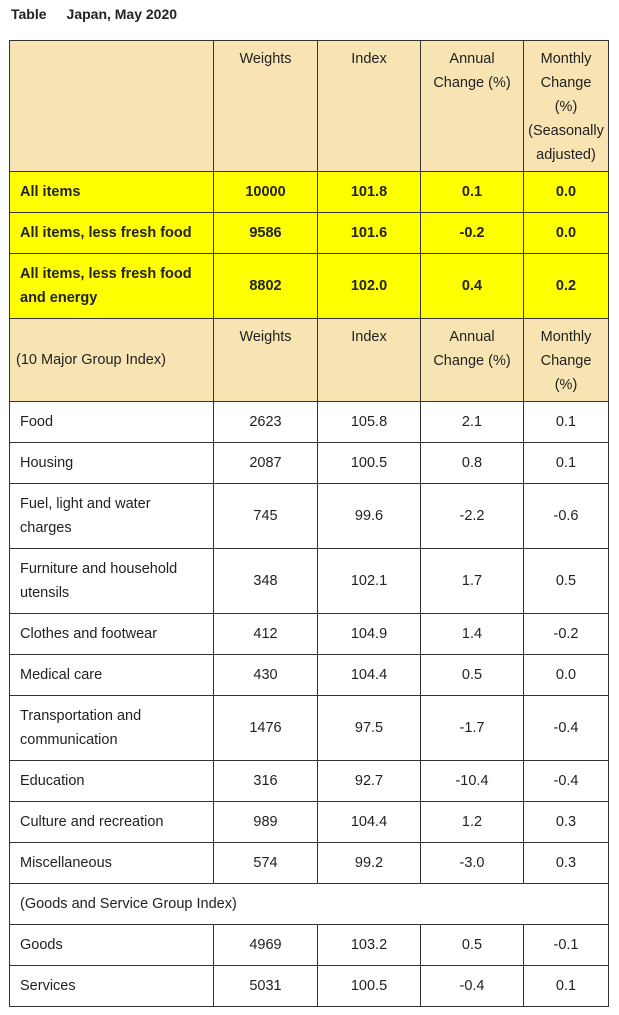 This screenshot has height=1015, width=619. I want to click on row-index: 99.6, so click(369, 516).